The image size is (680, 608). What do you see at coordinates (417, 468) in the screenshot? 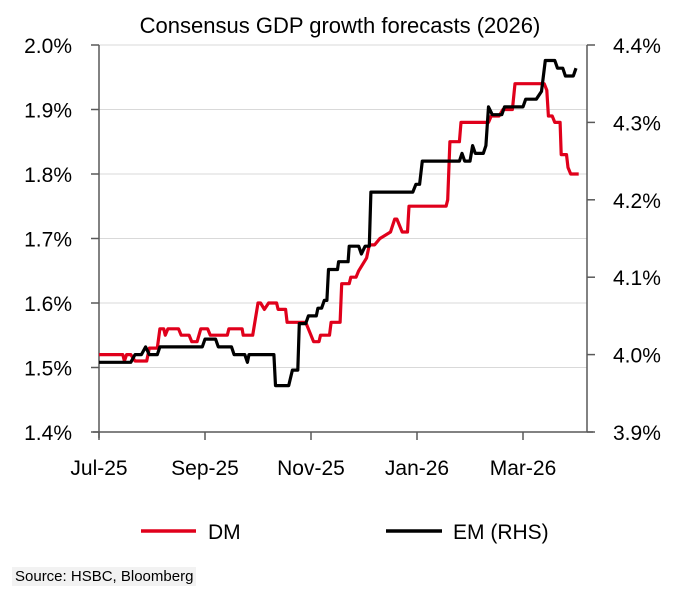
I see `x-tick-label: Jan-26` at bounding box center [417, 468].